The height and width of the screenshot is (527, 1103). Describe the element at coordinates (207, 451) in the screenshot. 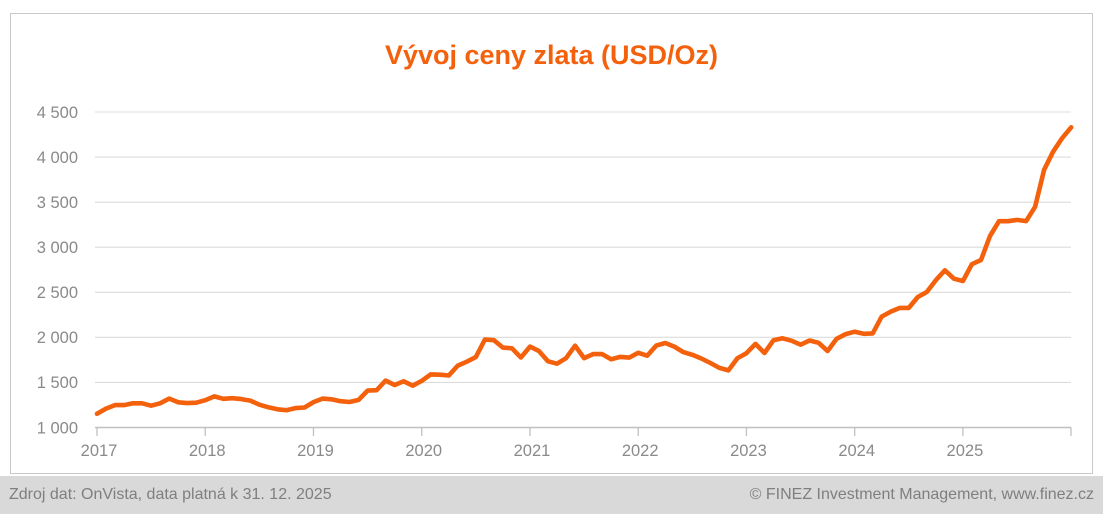

I see `x-tick-label-2018: 2018` at that location.